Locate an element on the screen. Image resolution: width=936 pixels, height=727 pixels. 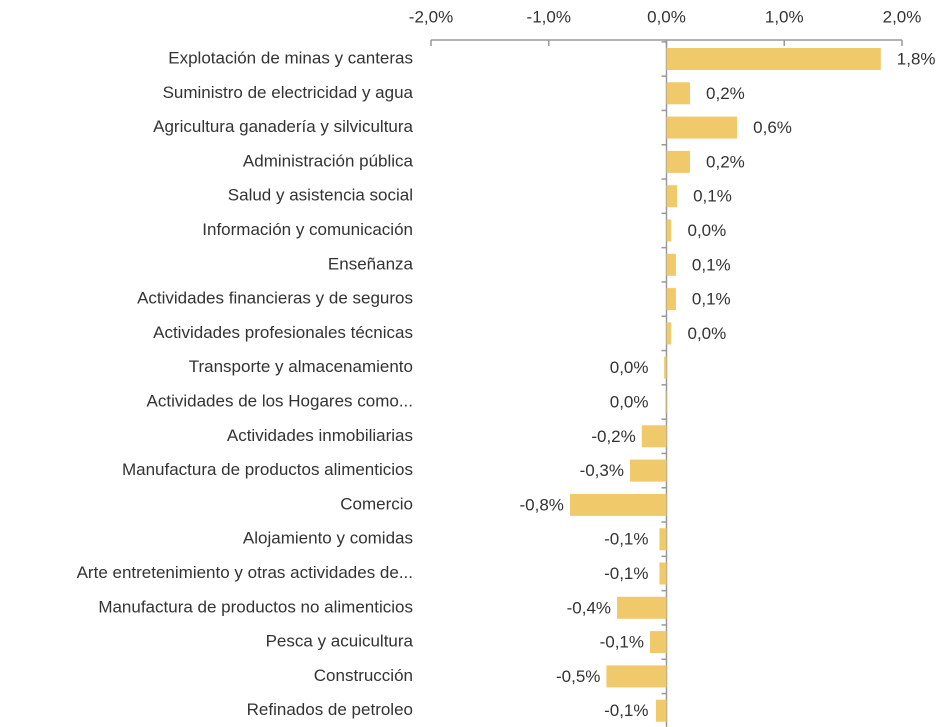
x-tick-label: 1,0% is located at coordinates (784, 16).